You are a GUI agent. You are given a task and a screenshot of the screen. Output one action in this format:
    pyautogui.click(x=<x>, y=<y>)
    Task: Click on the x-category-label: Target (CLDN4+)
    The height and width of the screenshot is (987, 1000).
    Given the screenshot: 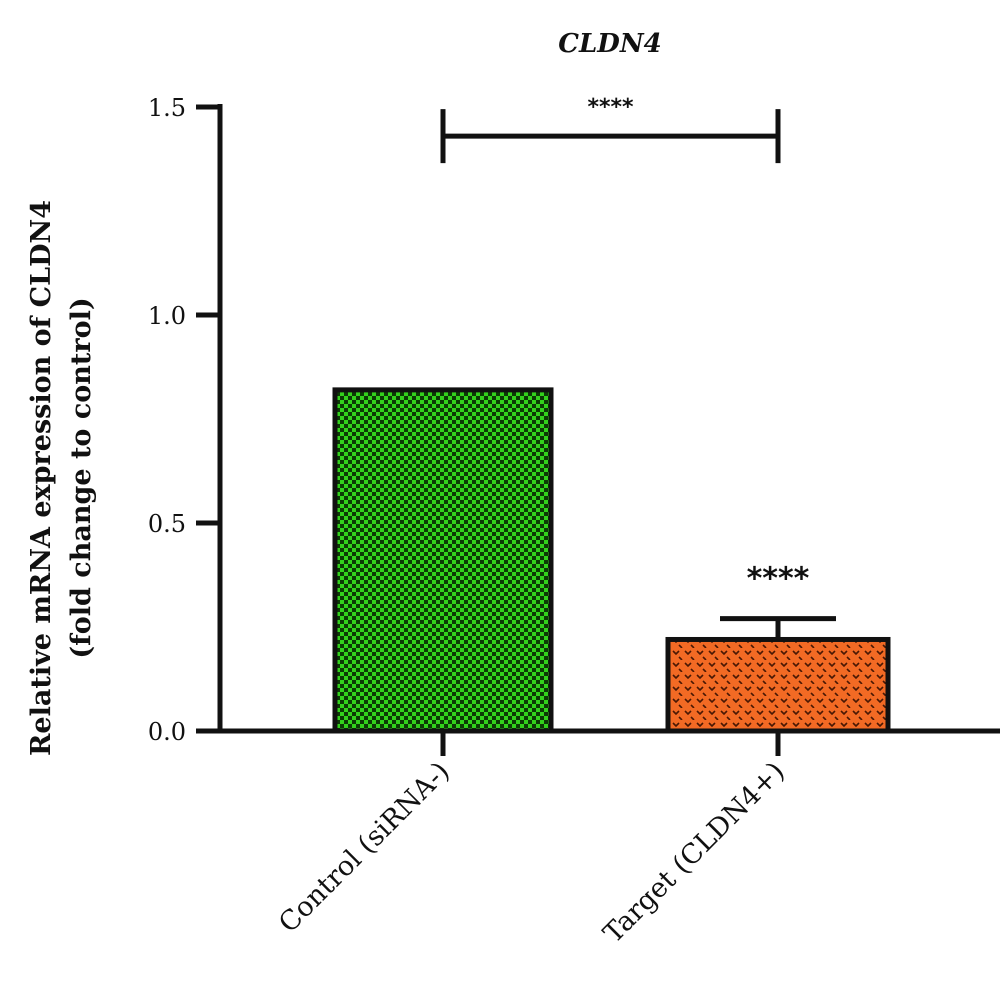 What is the action you would take?
    pyautogui.click(x=694, y=852)
    